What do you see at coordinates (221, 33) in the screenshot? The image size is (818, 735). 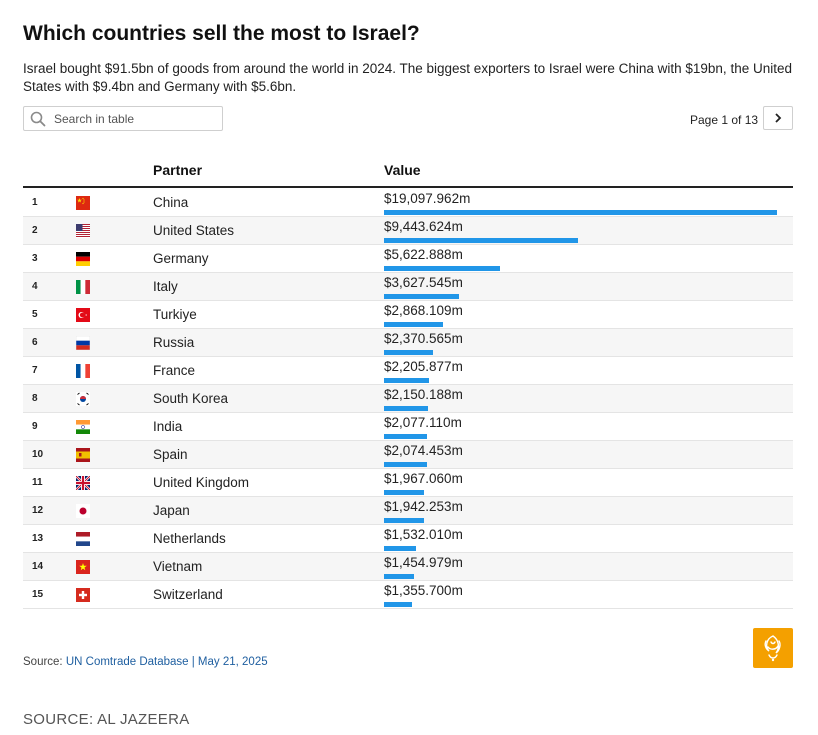 I see `chart-title: Which countries sell the most to Israel?` at bounding box center [221, 33].